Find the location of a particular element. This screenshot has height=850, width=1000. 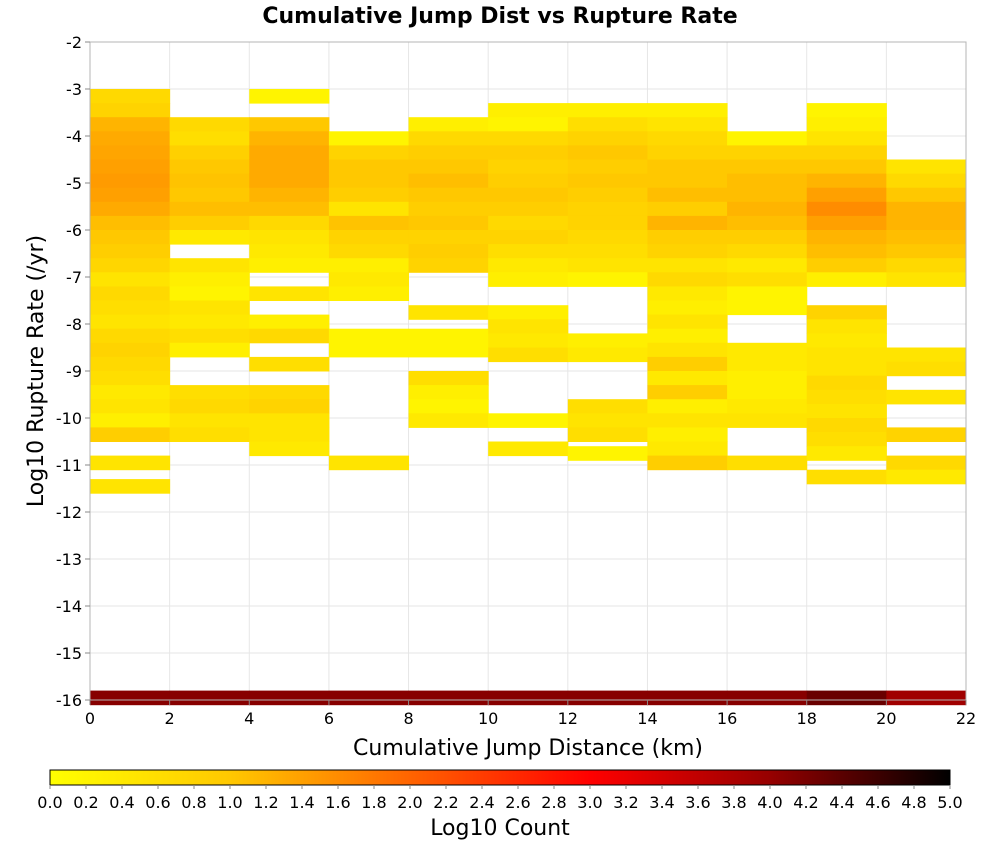

colorbar-tick-label: 2.2 is located at coordinates (445, 802).